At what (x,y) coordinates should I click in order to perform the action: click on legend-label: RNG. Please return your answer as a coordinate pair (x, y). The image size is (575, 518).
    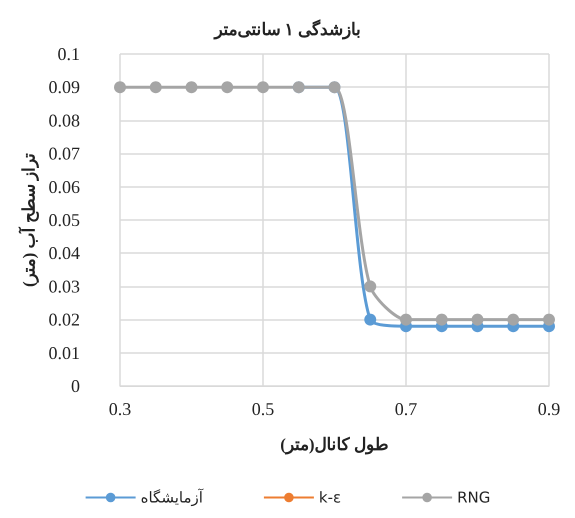
    Looking at the image, I should click on (473, 497).